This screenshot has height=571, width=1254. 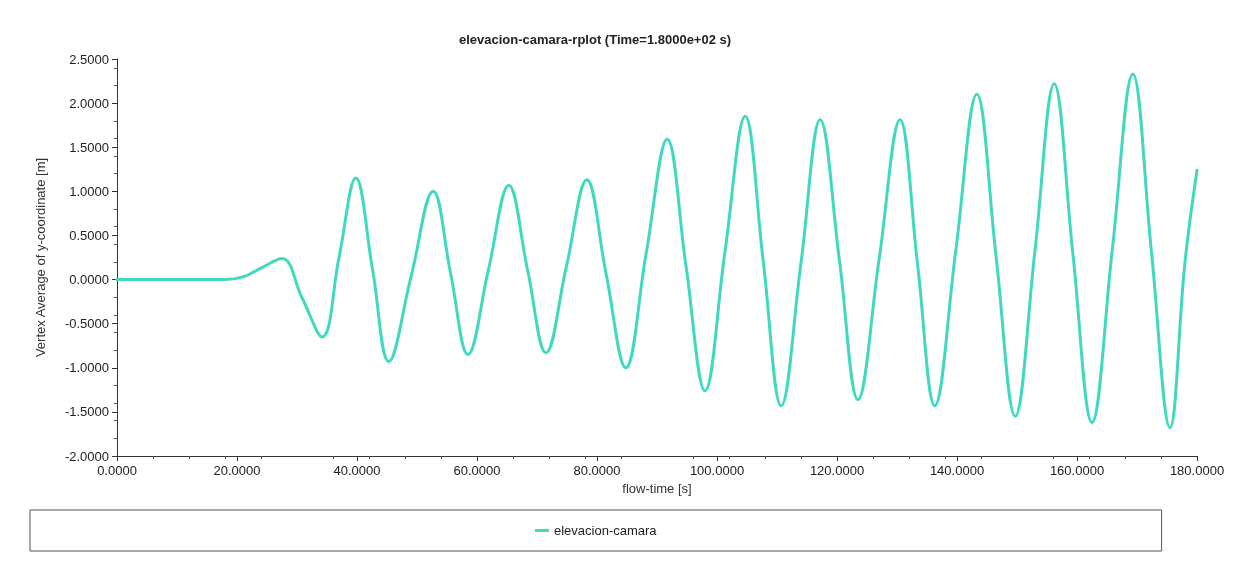 I want to click on x-tick-label: 60.0000, so click(x=477, y=470).